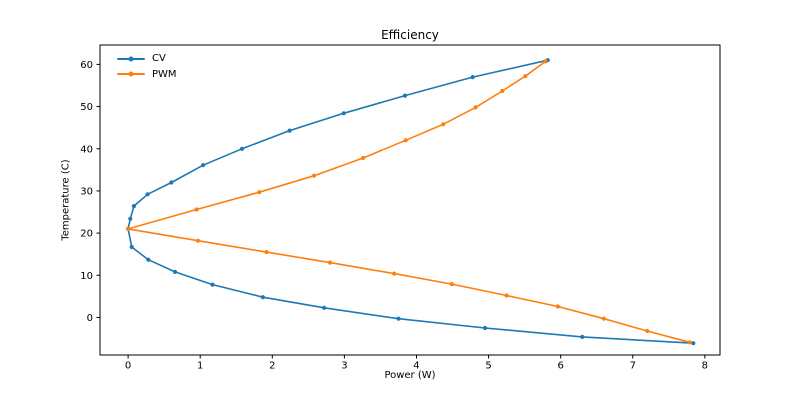 Image resolution: width=802 pixels, height=401 pixels. Describe the element at coordinates (200, 366) in the screenshot. I see `x-tick-label-1: 1` at that location.